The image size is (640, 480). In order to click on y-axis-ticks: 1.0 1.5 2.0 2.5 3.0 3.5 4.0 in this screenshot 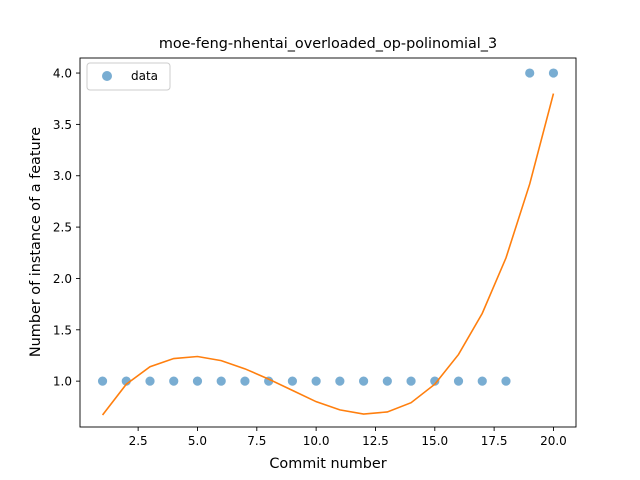, I will do `click(66, 228)`.